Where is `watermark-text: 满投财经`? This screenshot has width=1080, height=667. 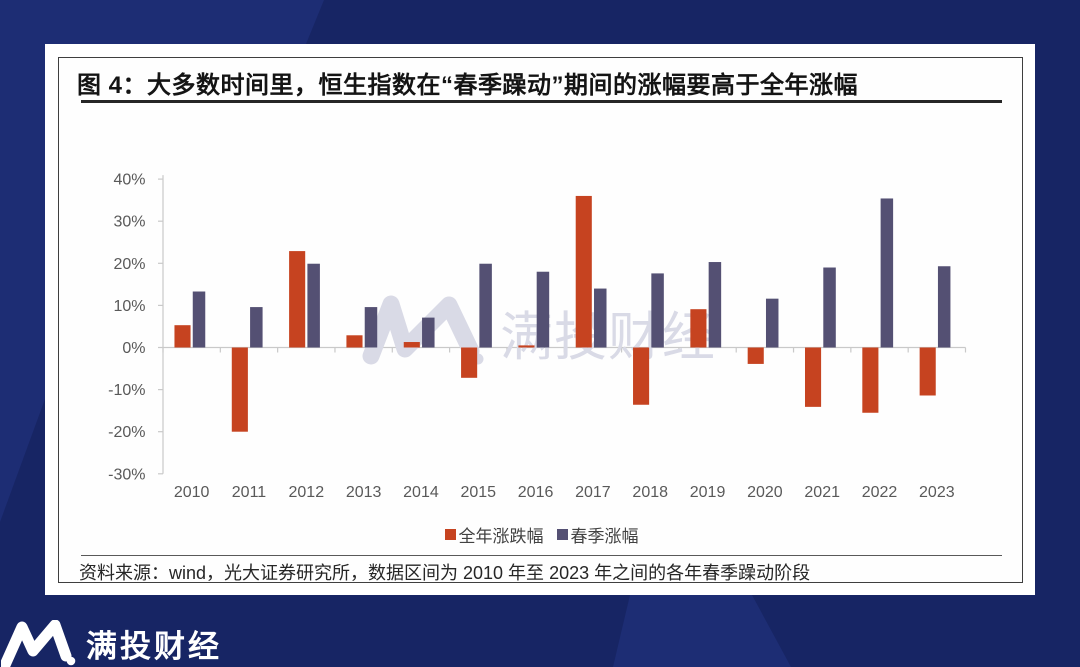 watermark-text: 满投财经 is located at coordinates (608, 337).